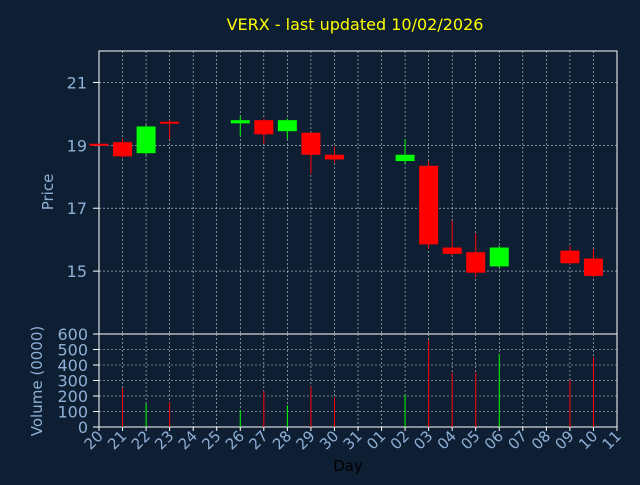 This screenshot has height=485, width=640. I want to click on price-axis-label: Price, so click(48, 192).